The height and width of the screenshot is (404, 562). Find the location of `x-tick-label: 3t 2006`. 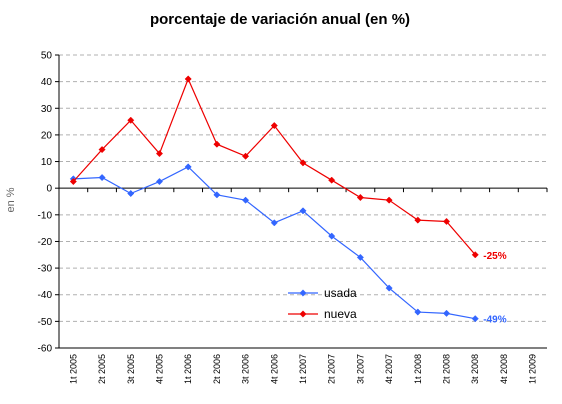

x-tick-label: 3t 2006 is located at coordinates (246, 369).